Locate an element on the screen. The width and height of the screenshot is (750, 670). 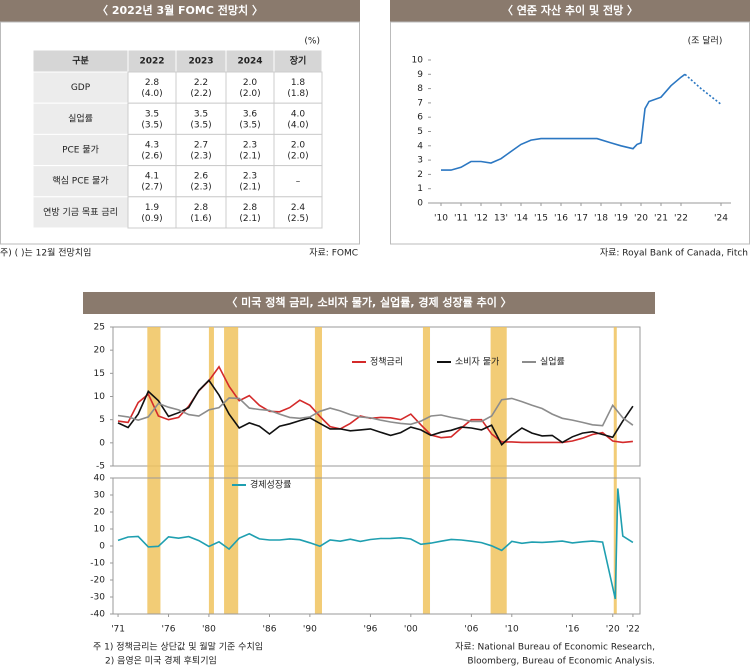
y-tick-label: -5 is located at coordinates (100, 467).